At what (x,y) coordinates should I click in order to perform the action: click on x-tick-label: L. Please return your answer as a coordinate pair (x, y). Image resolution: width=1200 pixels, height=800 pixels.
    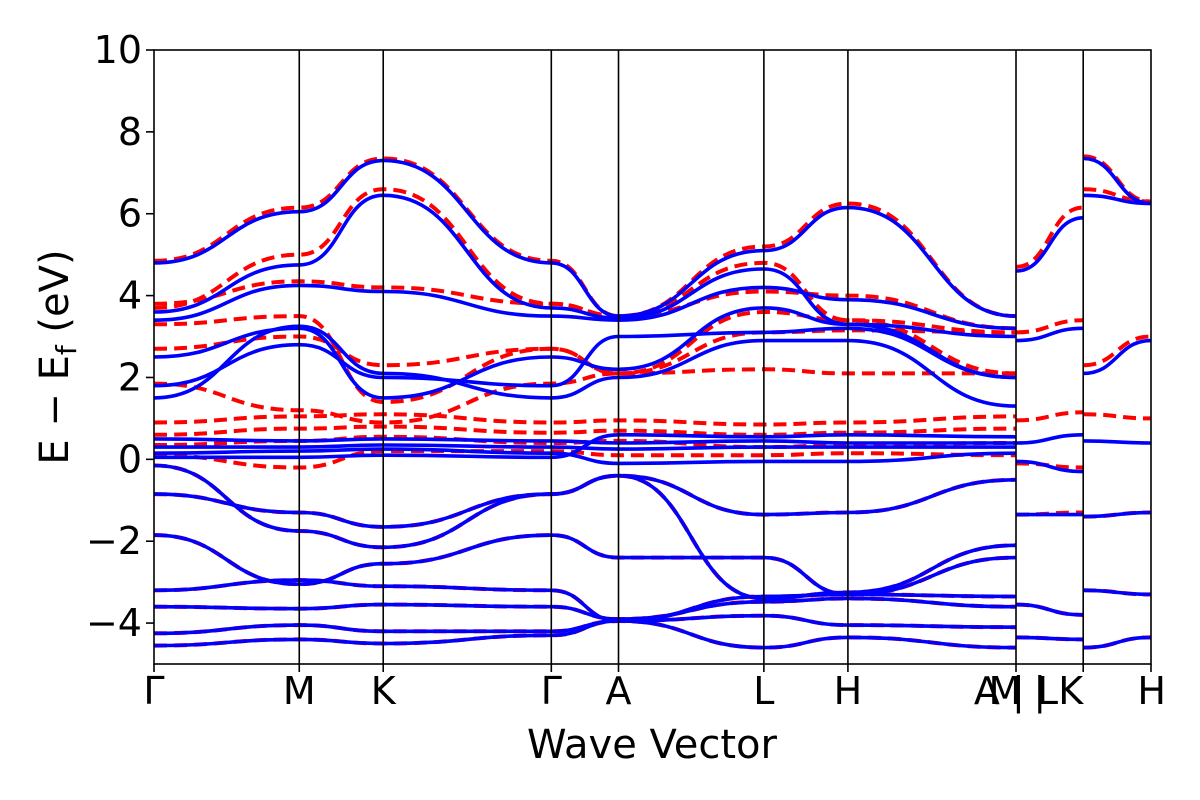
    Looking at the image, I should click on (763, 691).